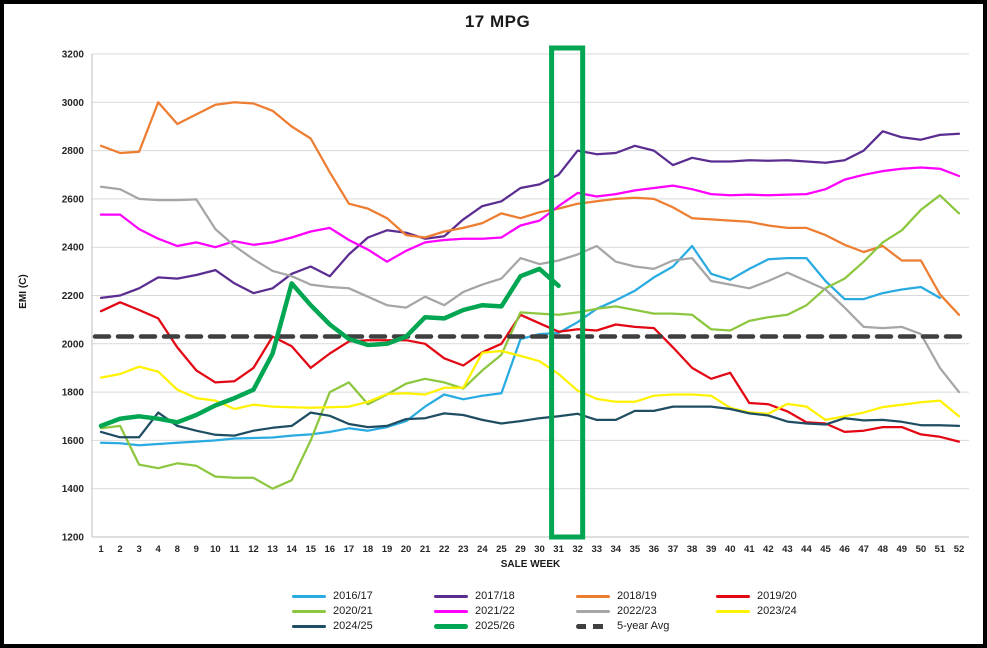 The image size is (987, 648). Describe the element at coordinates (73, 344) in the screenshot. I see `y-tick-label: 2000` at that location.